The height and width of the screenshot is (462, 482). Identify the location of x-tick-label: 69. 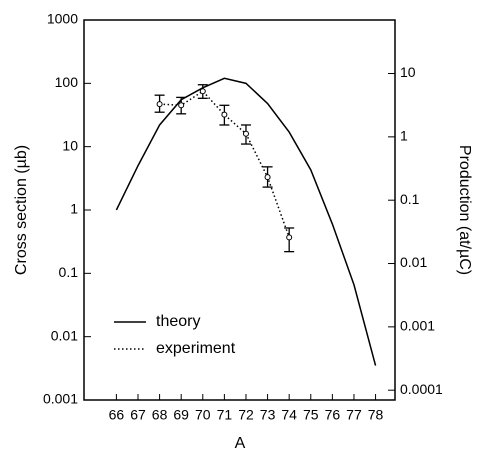
(181, 415).